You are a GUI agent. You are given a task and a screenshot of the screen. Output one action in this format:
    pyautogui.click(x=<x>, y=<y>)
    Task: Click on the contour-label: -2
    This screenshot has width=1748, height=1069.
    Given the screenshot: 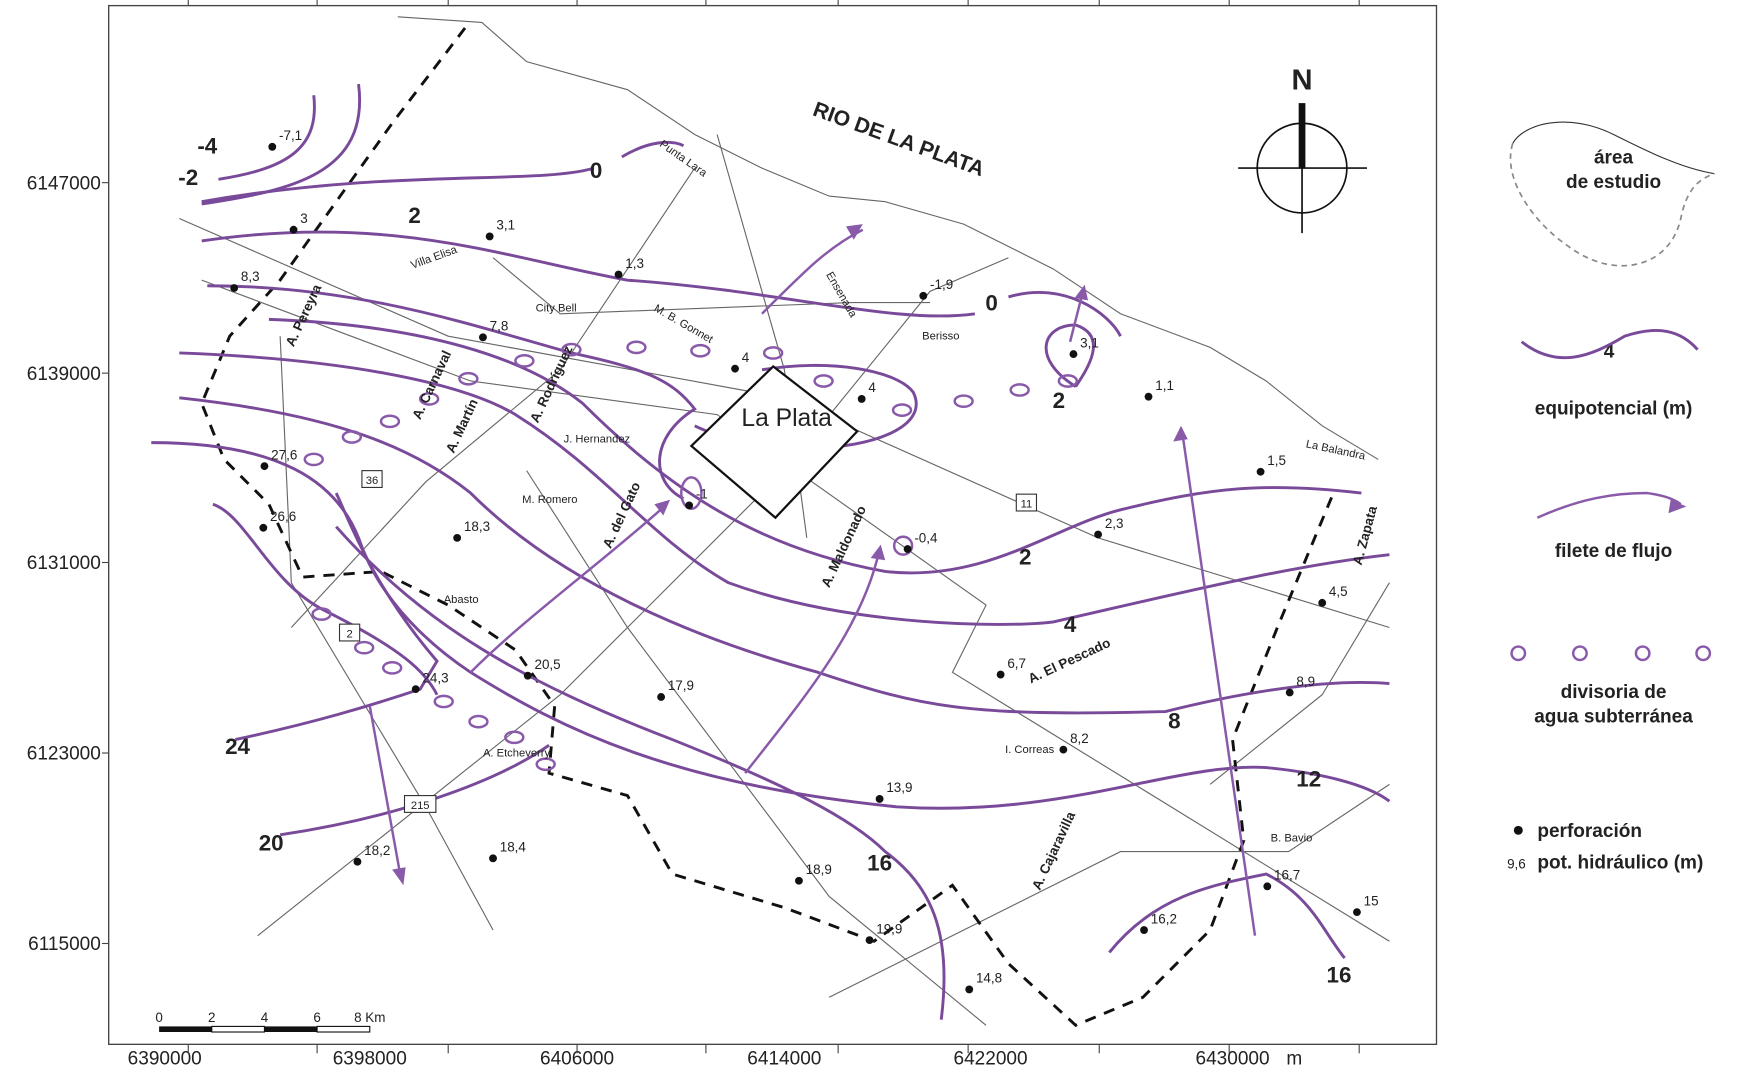 What is the action you would take?
    pyautogui.click(x=188, y=177)
    